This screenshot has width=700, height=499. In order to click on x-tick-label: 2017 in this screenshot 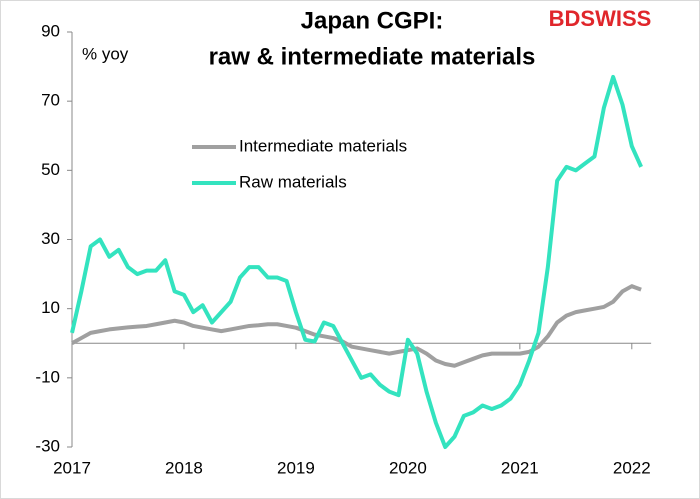, I will do `click(72, 467)`.